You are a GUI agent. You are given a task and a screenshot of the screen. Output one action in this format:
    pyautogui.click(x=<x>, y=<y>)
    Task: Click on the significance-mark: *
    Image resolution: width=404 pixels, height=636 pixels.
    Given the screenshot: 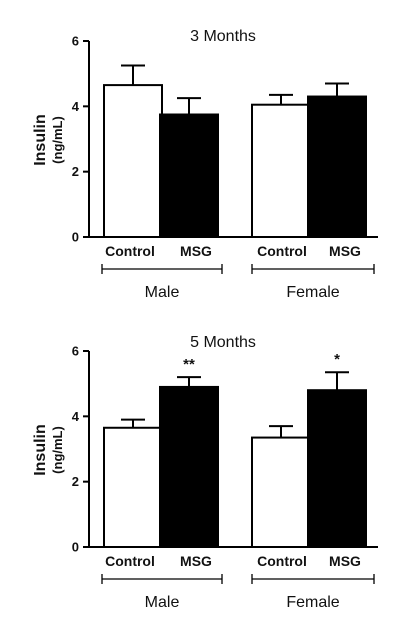 What is the action you would take?
    pyautogui.click(x=337, y=359)
    